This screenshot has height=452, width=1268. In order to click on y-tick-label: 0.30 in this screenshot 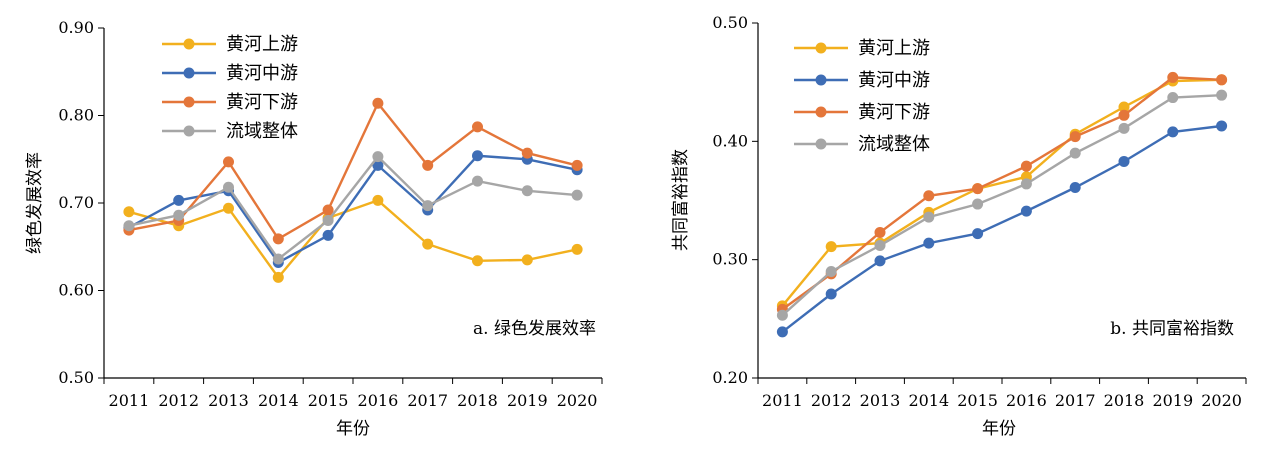, I will do `click(730, 259)`.